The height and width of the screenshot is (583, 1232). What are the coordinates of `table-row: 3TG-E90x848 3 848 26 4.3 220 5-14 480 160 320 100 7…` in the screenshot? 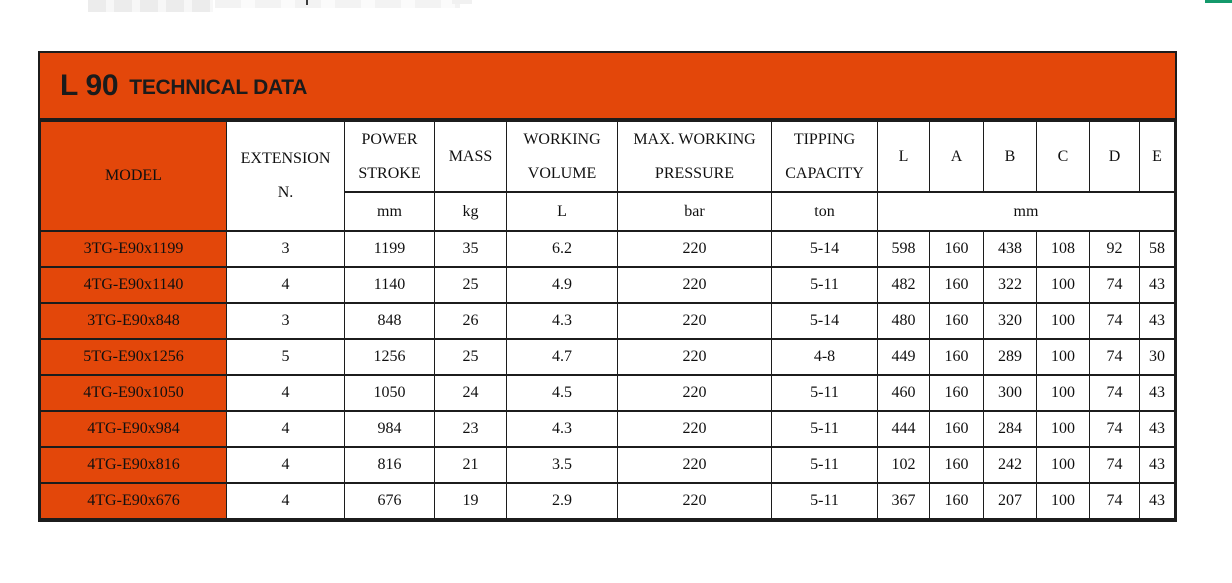 It's located at (607, 321).